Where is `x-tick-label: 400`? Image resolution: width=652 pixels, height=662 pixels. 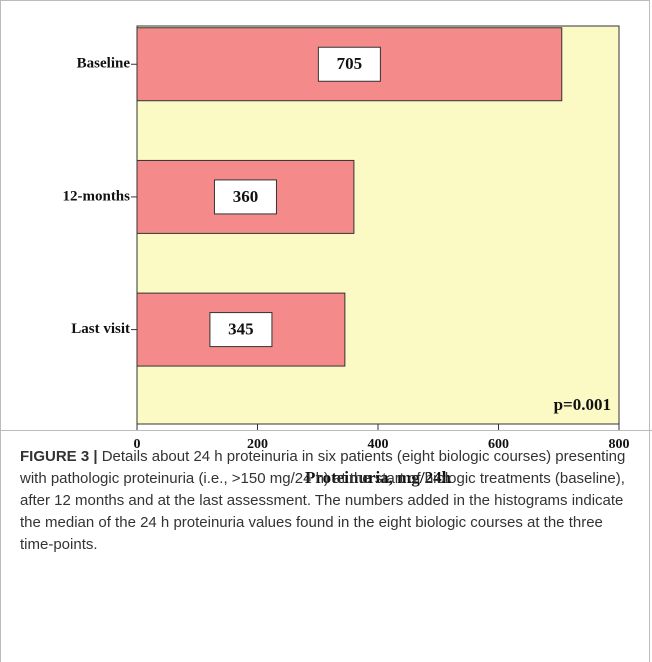
x-tick-label: 400 is located at coordinates (378, 444).